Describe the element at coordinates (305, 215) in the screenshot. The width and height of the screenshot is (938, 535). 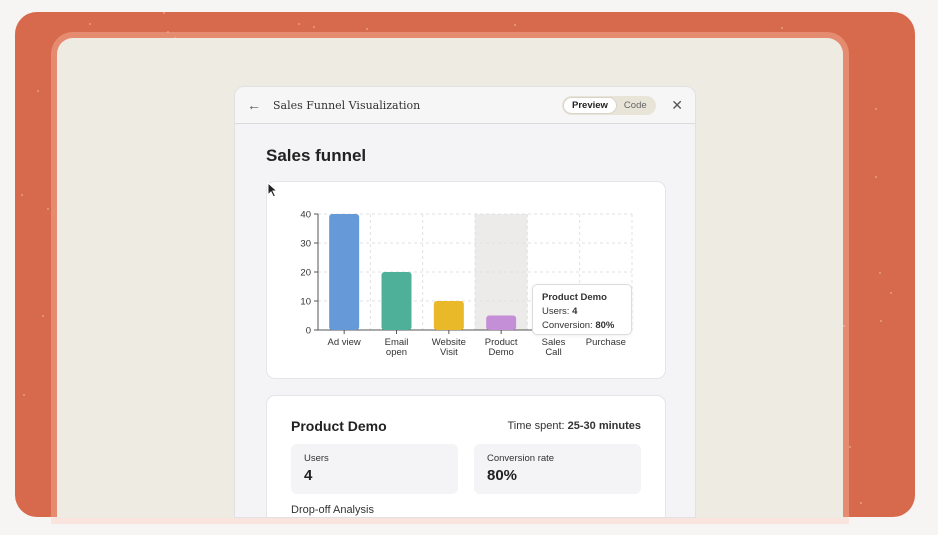
I see `y-tick-label: 40` at that location.